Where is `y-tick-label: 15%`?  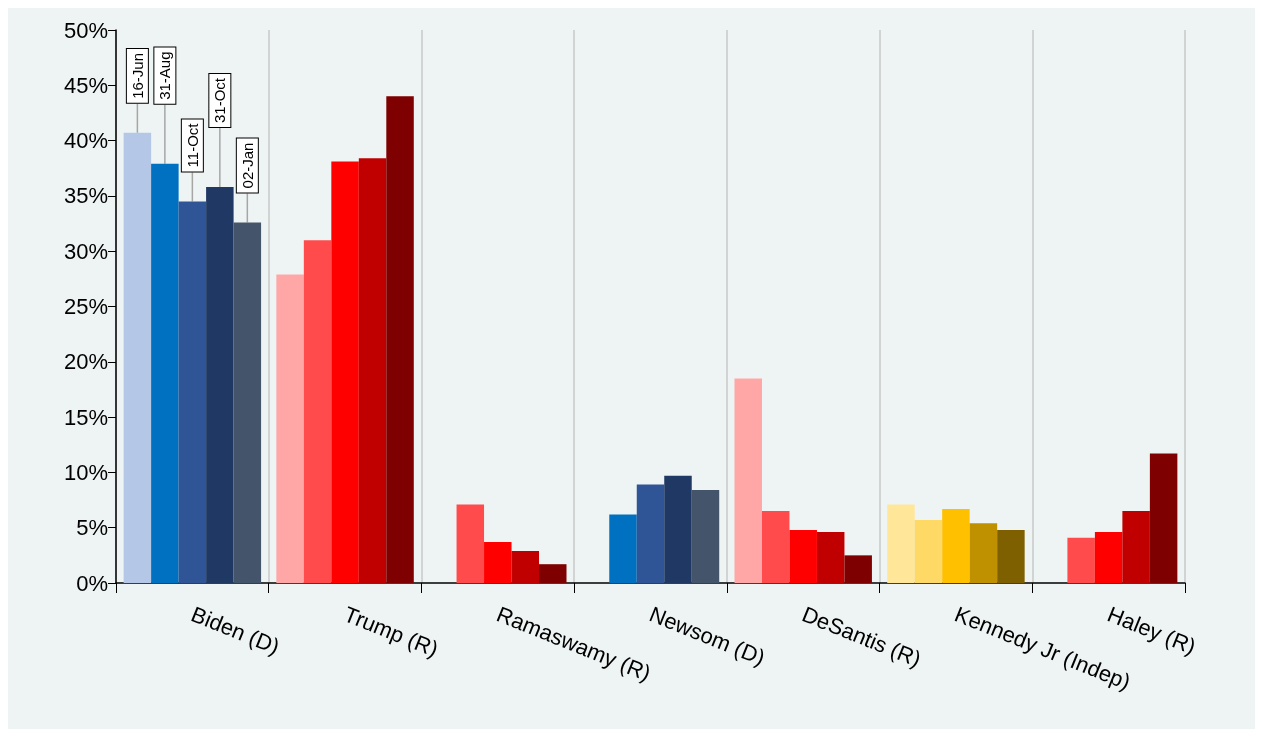 y-tick-label: 15% is located at coordinates (85, 417).